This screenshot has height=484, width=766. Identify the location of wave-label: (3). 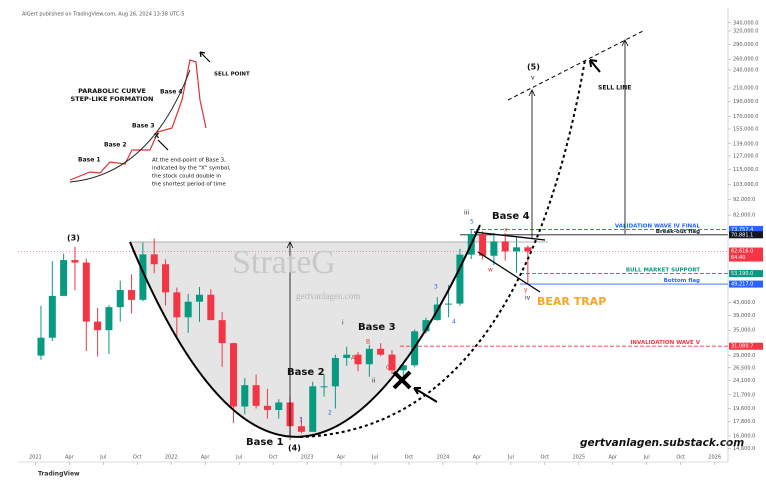
(73, 238).